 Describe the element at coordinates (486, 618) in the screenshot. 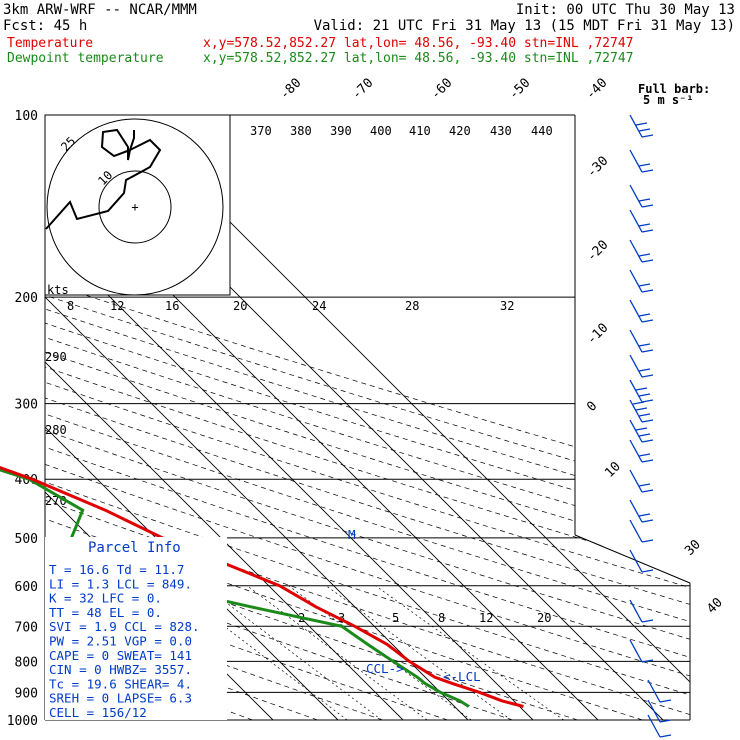

I see `mixing-label-12: 12` at that location.